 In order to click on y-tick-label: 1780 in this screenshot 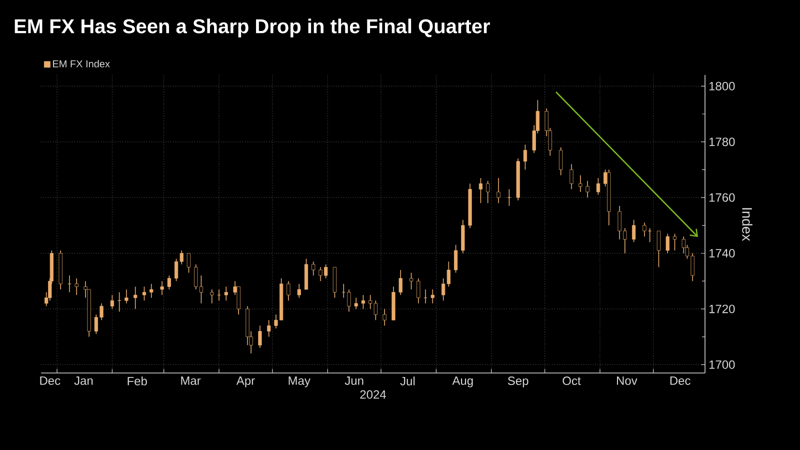, I will do `click(722, 142)`.